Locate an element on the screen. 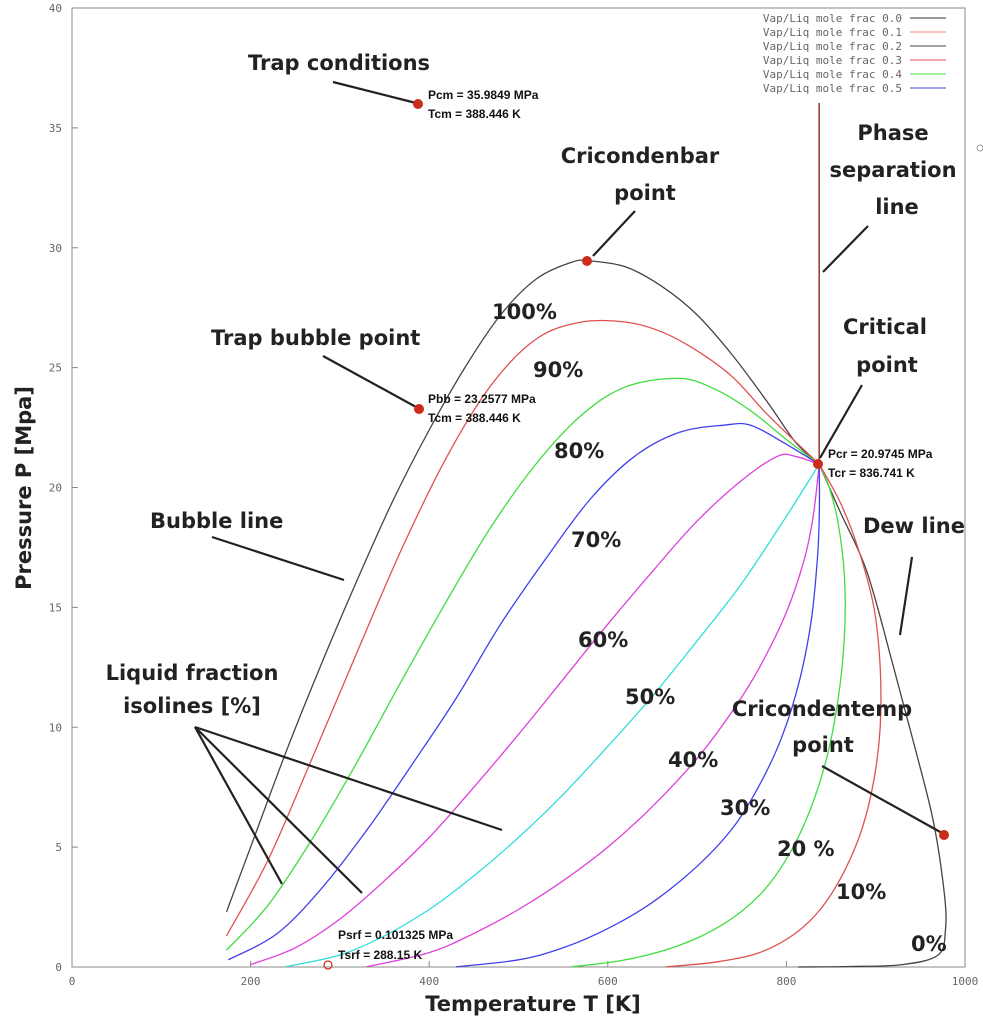 Image resolution: width=983 pixels, height=1021 pixels. cricondentemp-marker is located at coordinates (944, 835).